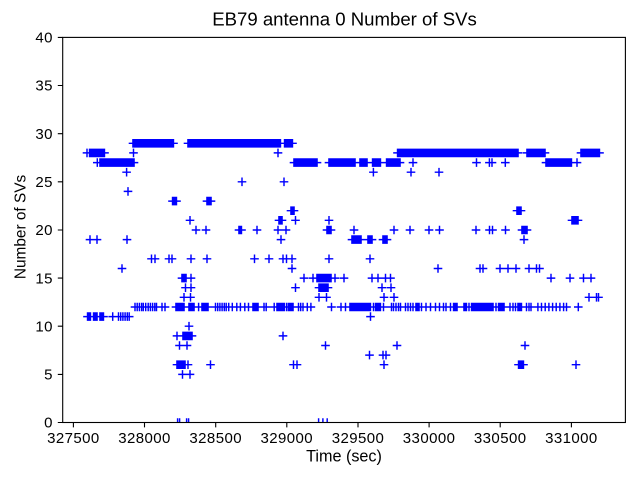 Image resolution: width=640 pixels, height=480 pixels. What do you see at coordinates (20, 227) in the screenshot?
I see `svg-text: Number of SVs` at bounding box center [20, 227].